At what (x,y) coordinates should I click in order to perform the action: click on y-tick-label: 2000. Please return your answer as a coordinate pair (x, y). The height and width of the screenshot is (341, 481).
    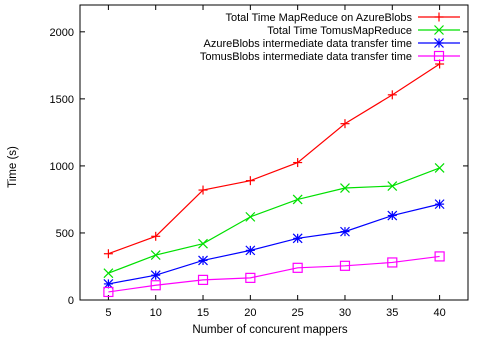
    Looking at the image, I should click on (62, 33).